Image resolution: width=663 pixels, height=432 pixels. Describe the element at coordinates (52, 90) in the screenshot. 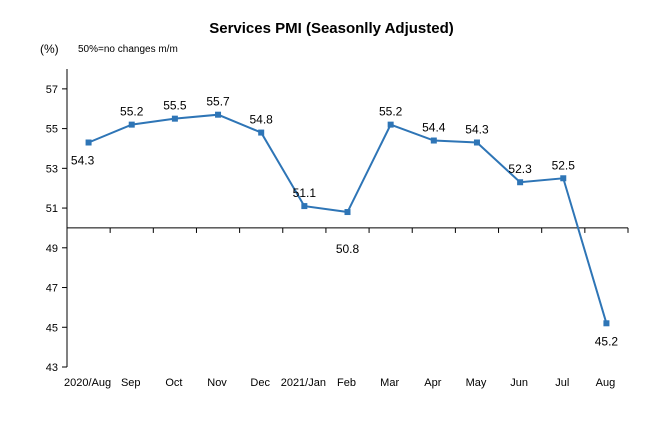

I see `y-tick-label: 57` at that location.